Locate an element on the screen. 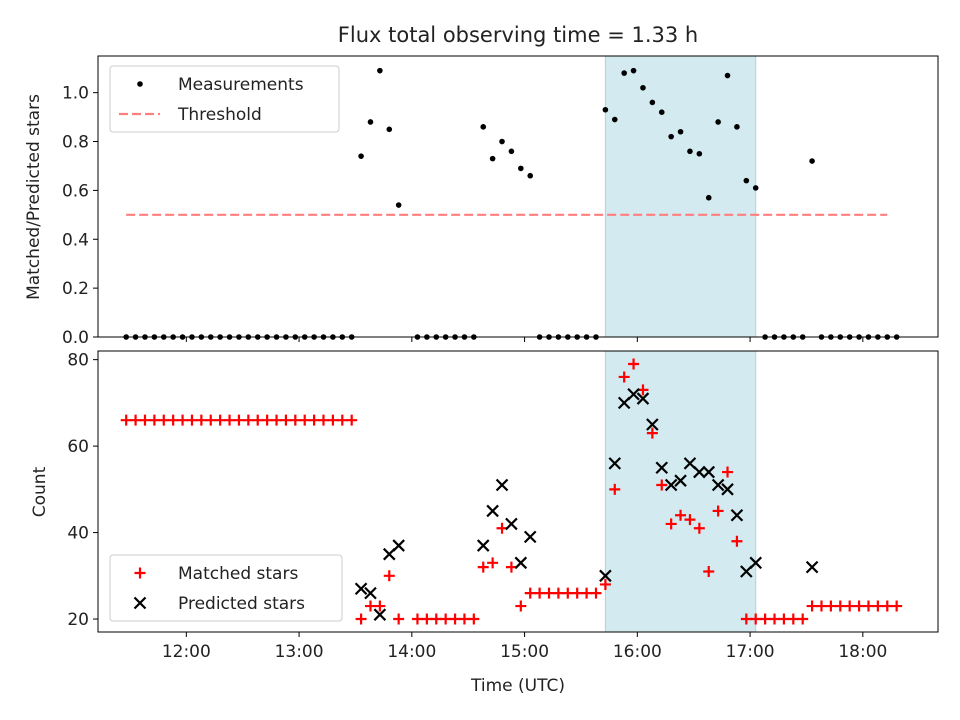  top-y-tick-label: 0.4 is located at coordinates (75, 240).